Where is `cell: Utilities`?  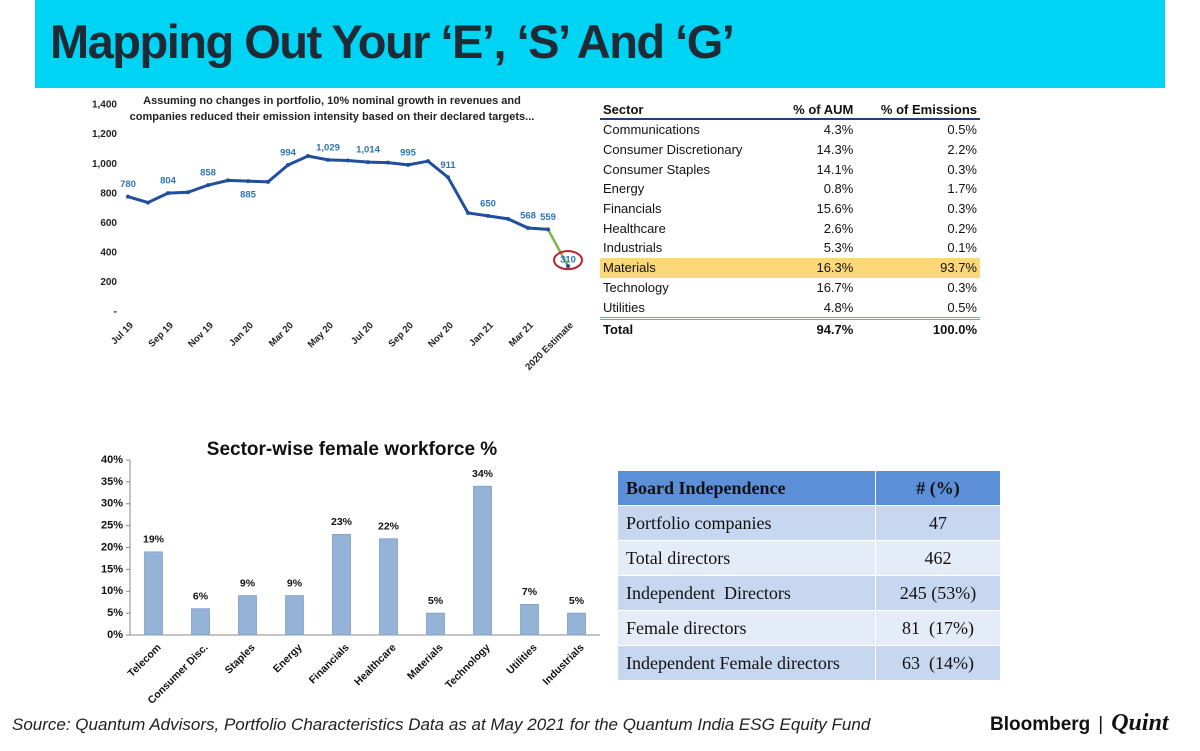 cell: Utilities is located at coordinates (688, 308).